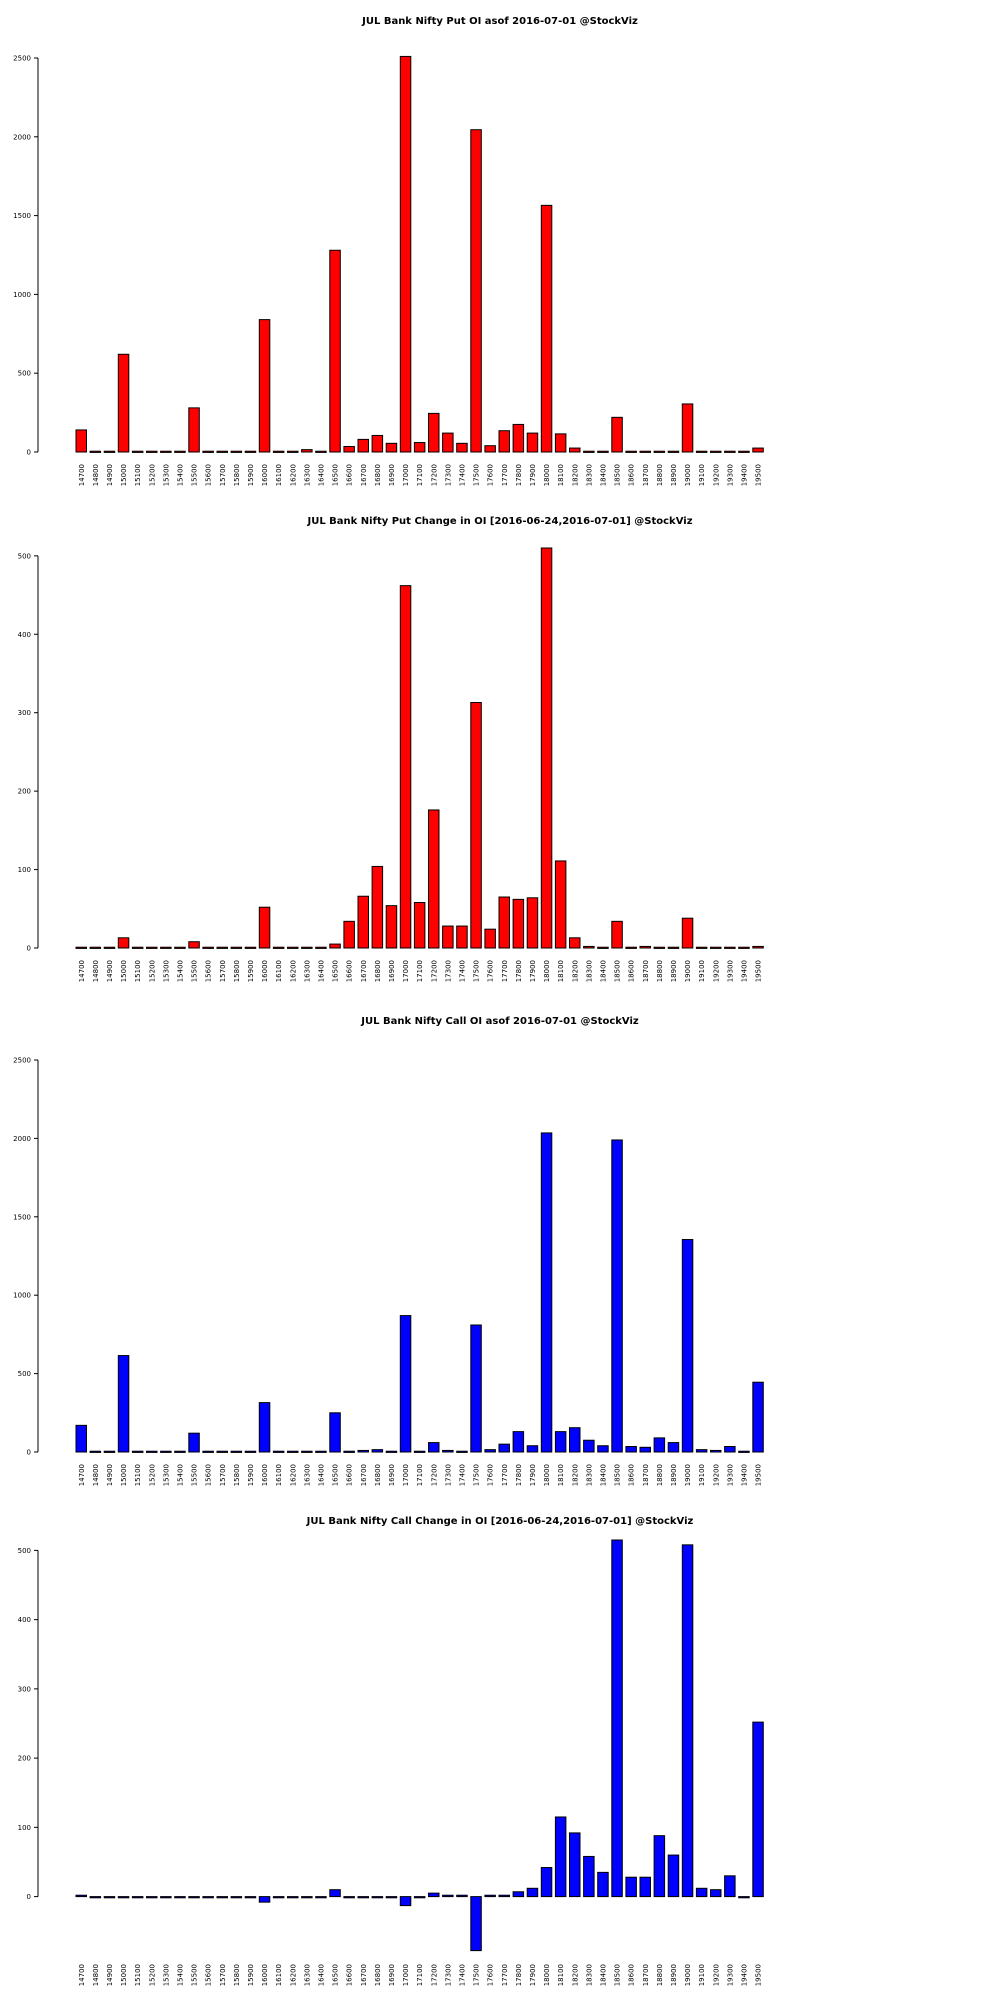  What do you see at coordinates (519, 475) in the screenshot?
I see `x-tick-label: 17800` at bounding box center [519, 475].